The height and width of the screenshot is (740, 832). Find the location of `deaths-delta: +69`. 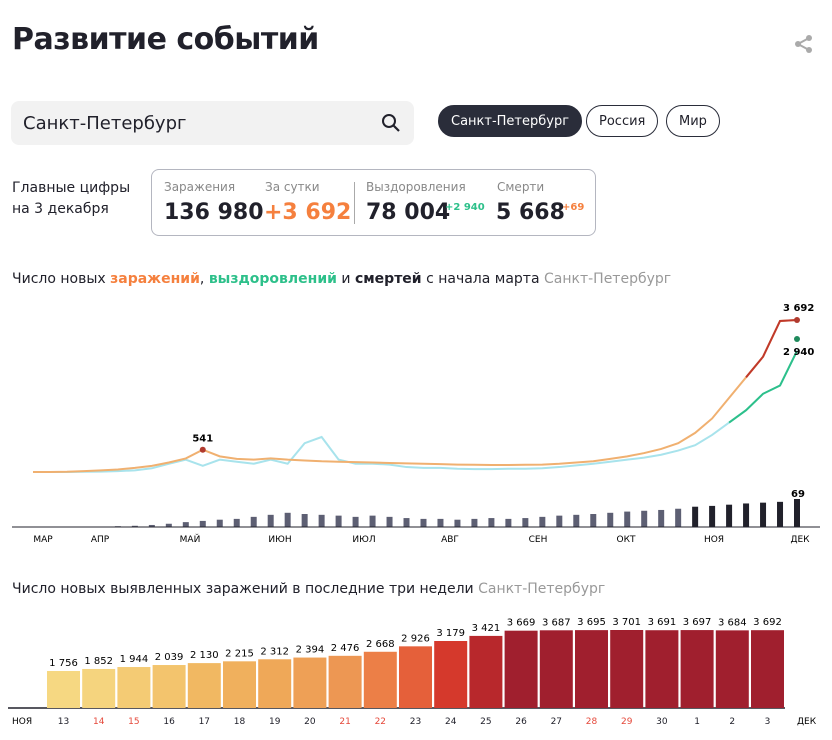

deaths-delta: +69 is located at coordinates (573, 207).